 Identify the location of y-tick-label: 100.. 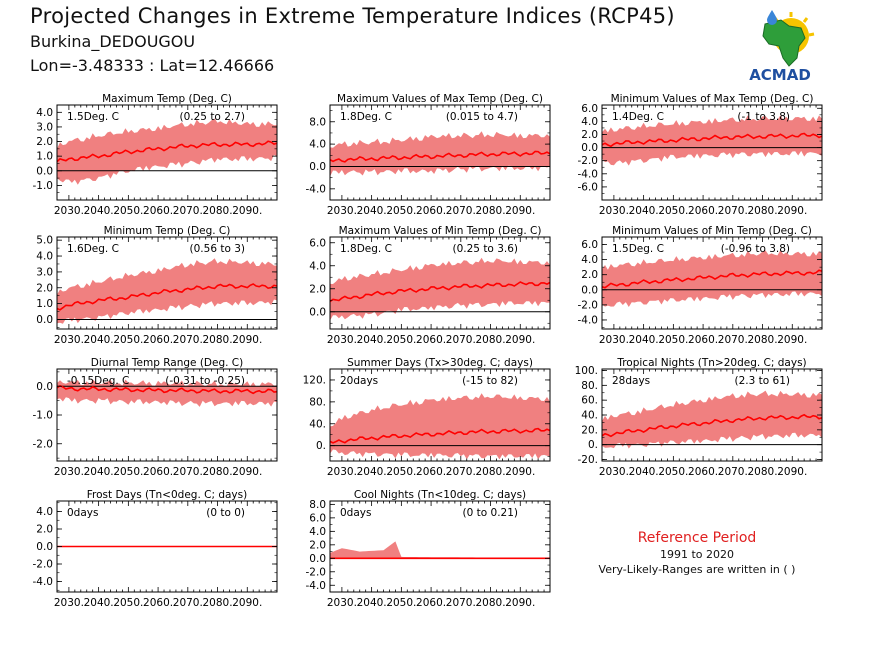
(586, 371).